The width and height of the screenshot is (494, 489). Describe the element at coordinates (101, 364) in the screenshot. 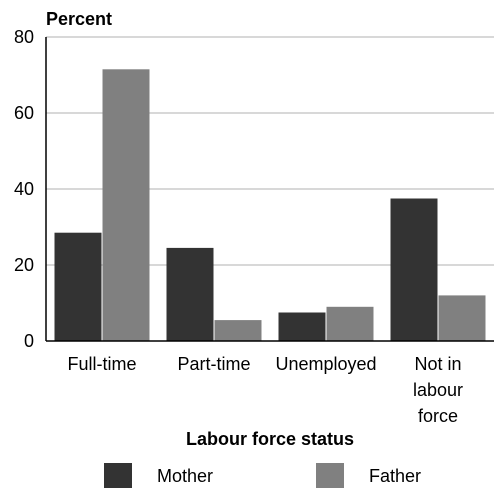

I see `x-tick-label-0-0: Full-time` at that location.